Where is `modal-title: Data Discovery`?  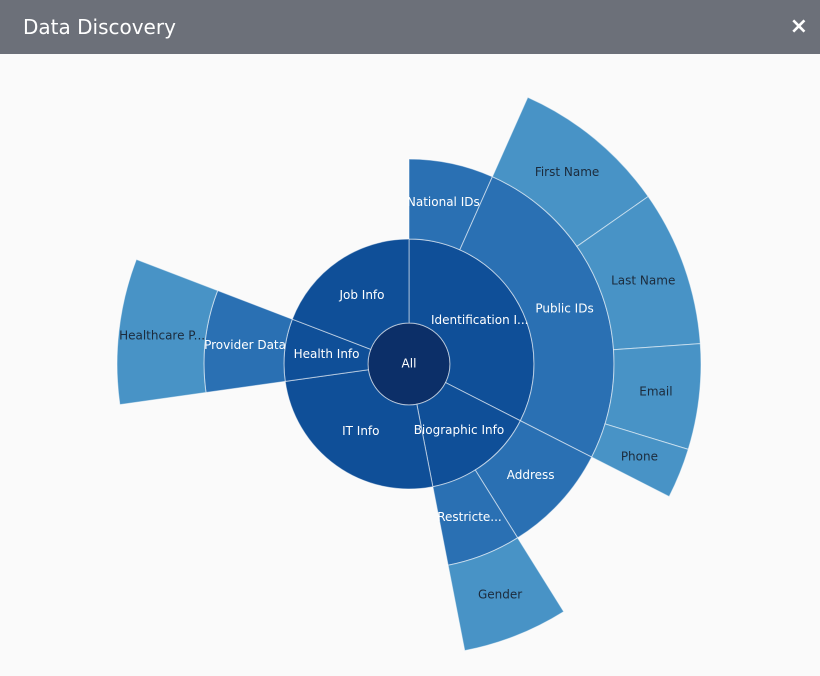 modal-title: Data Discovery is located at coordinates (99, 27).